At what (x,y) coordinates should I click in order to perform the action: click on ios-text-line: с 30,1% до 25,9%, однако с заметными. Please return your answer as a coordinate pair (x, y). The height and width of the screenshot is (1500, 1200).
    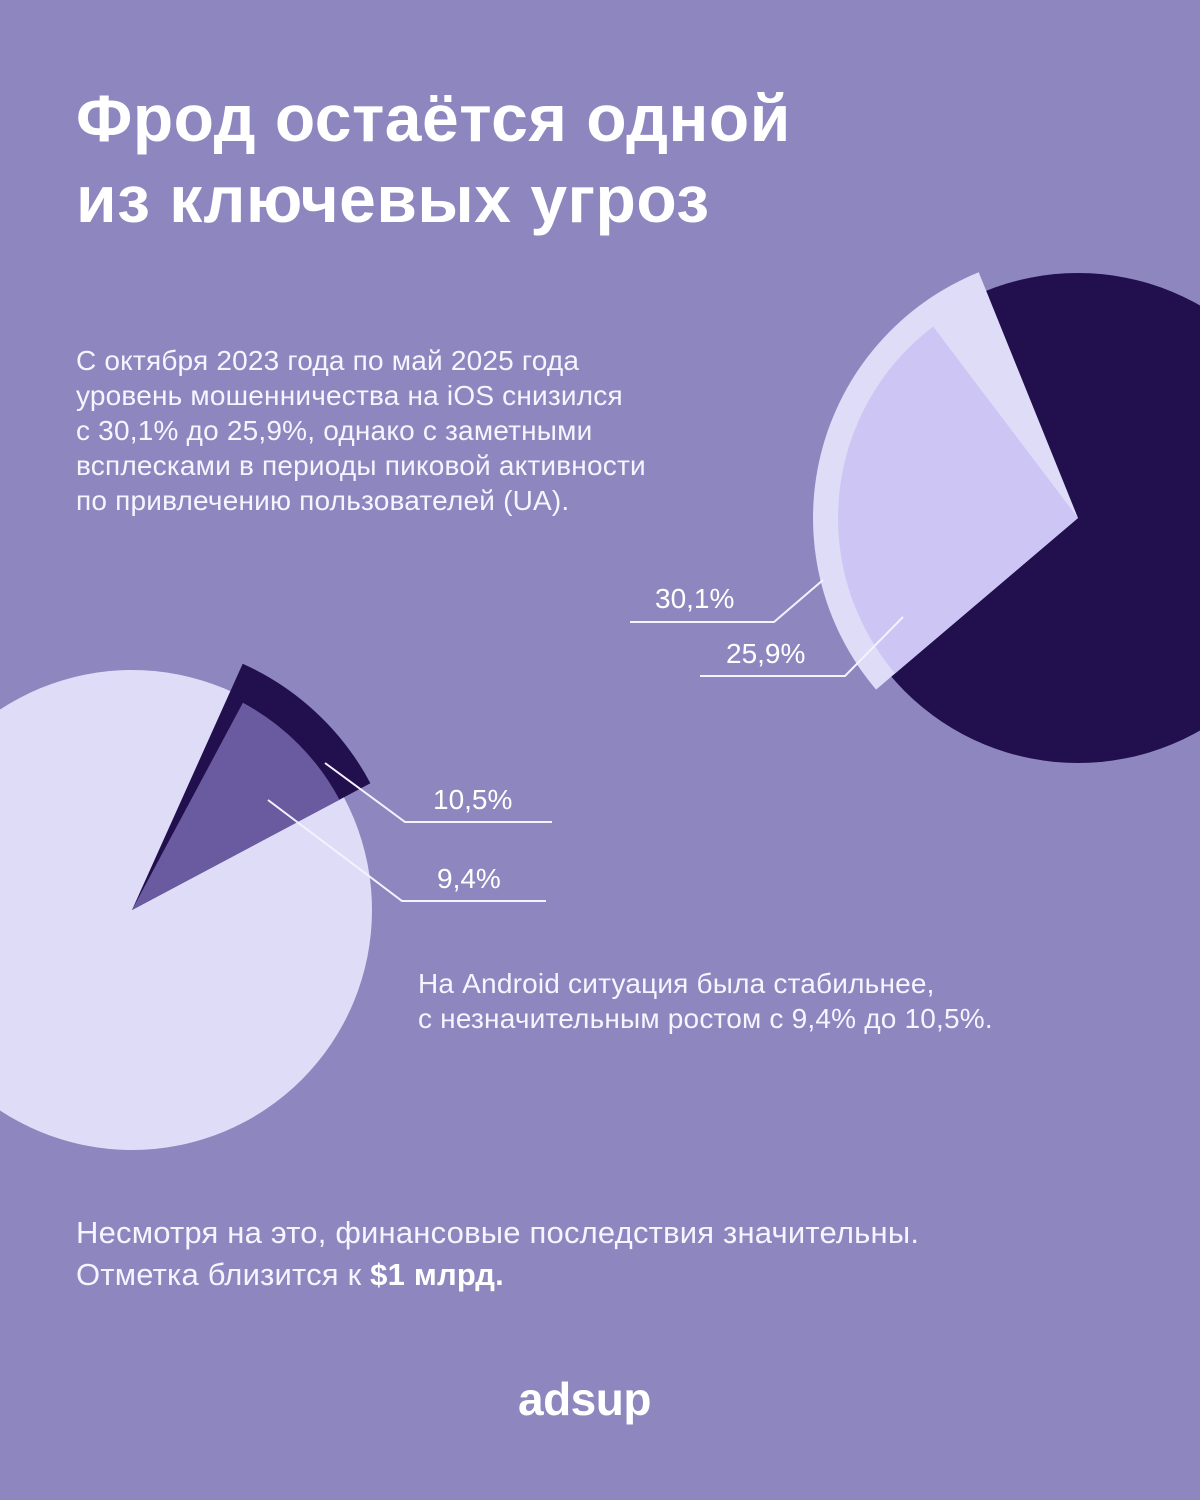
    Looking at the image, I should click on (334, 430).